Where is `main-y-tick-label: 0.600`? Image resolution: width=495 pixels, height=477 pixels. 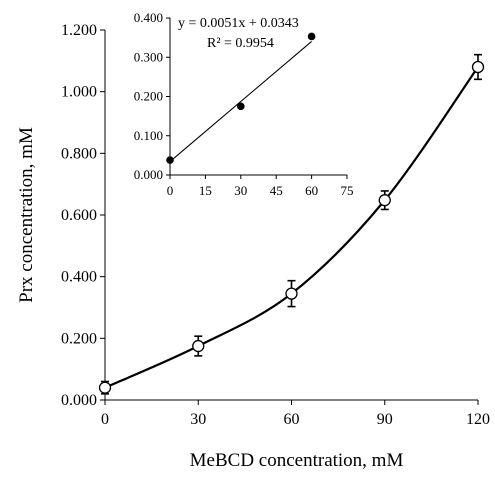
main-y-tick-label: 0.600 is located at coordinates (79, 215).